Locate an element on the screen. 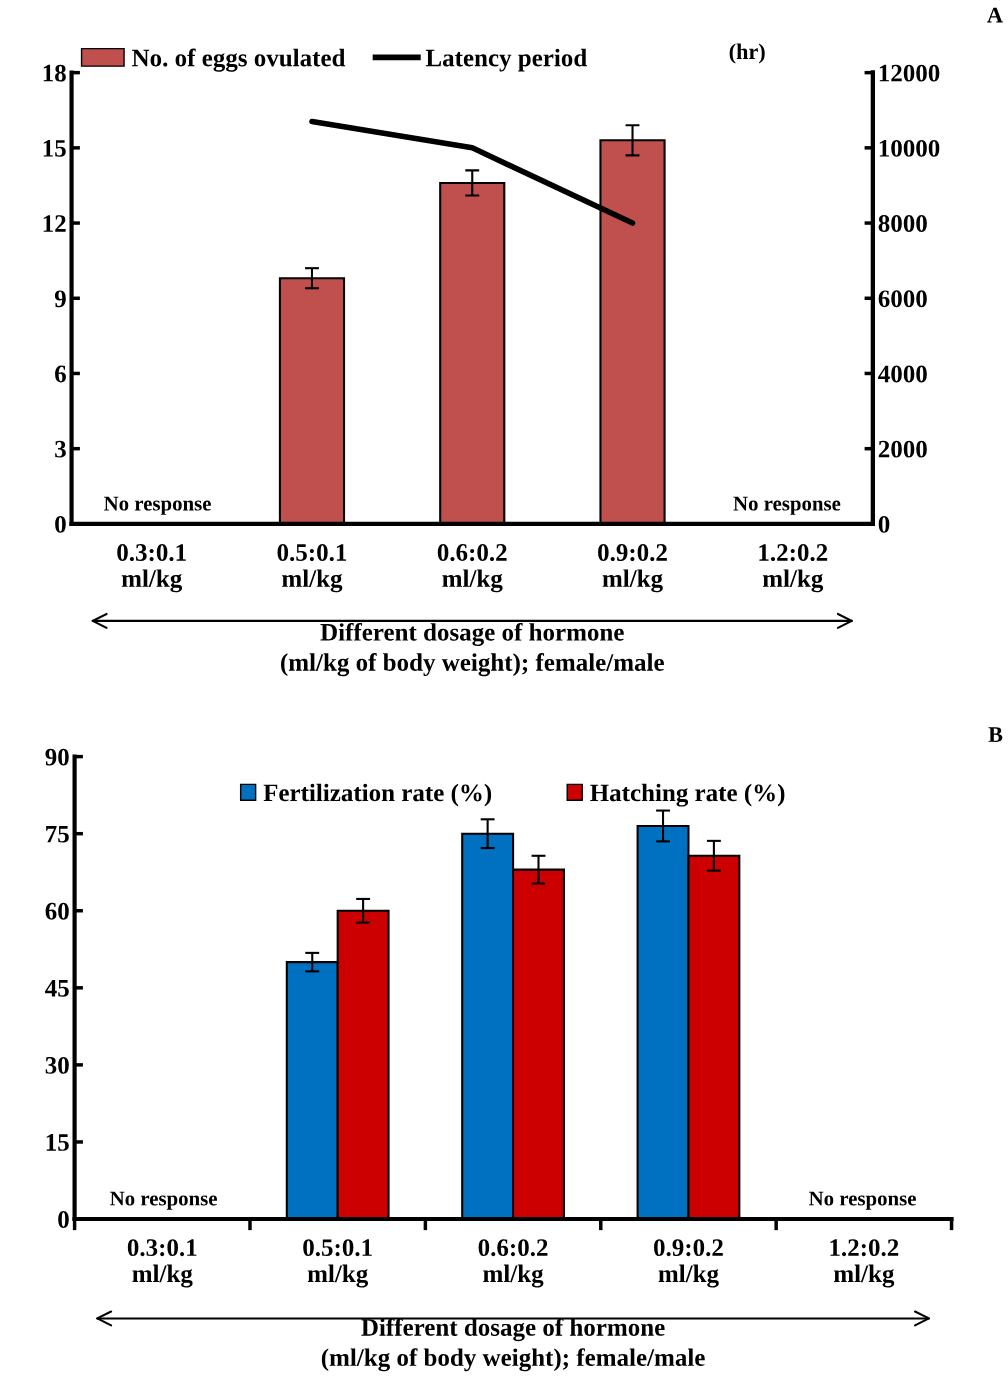 The width and height of the screenshot is (1008, 1397). y-tick-label: 12 is located at coordinates (54, 223).